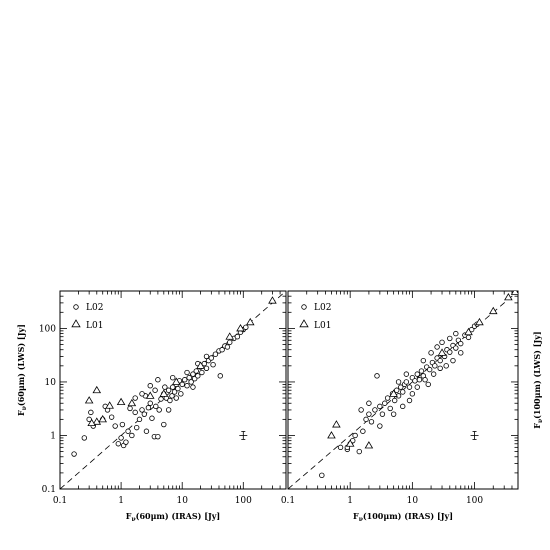 The height and width of the screenshot is (550, 550). Describe the element at coordinates (403, 517) in the screenshot. I see `x-axis-label: Fν(100μm) (IRAS) [Jy]` at that location.